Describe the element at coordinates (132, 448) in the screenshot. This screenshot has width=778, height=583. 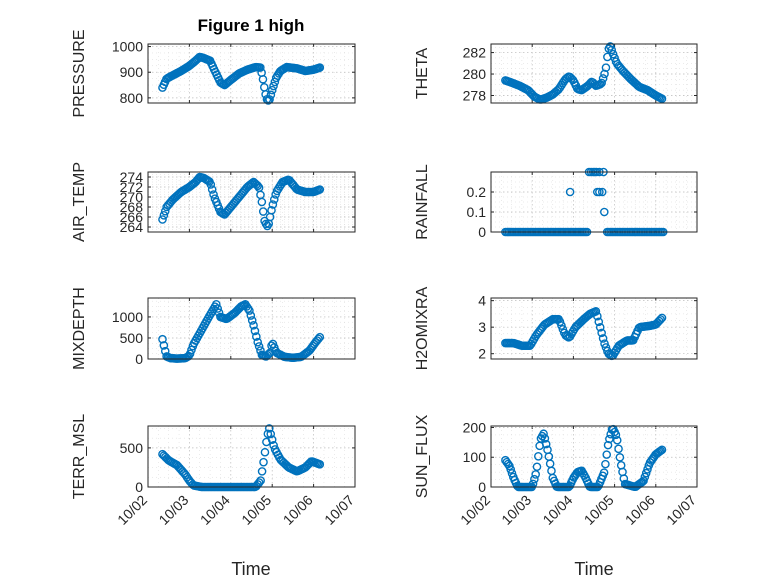
I see `y-tick-label: 500` at that location.